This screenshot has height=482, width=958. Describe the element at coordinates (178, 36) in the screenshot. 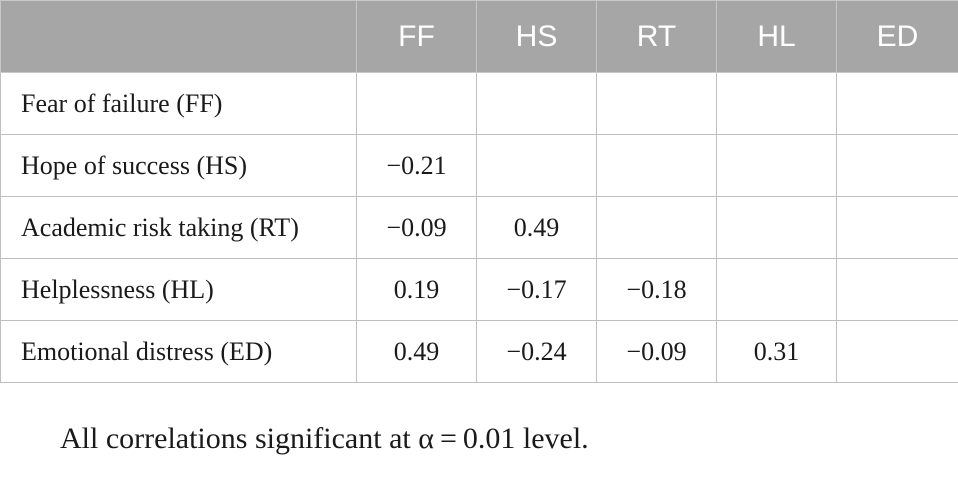

I see `header-cell-corner` at that location.